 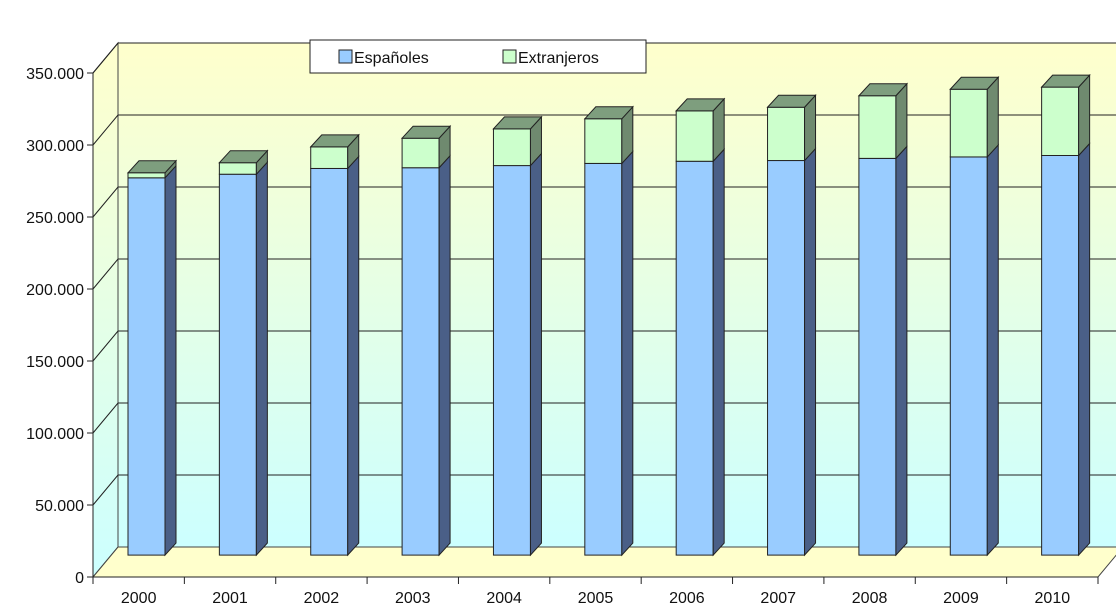 I want to click on bar-extranjeros-2005, so click(x=608, y=135).